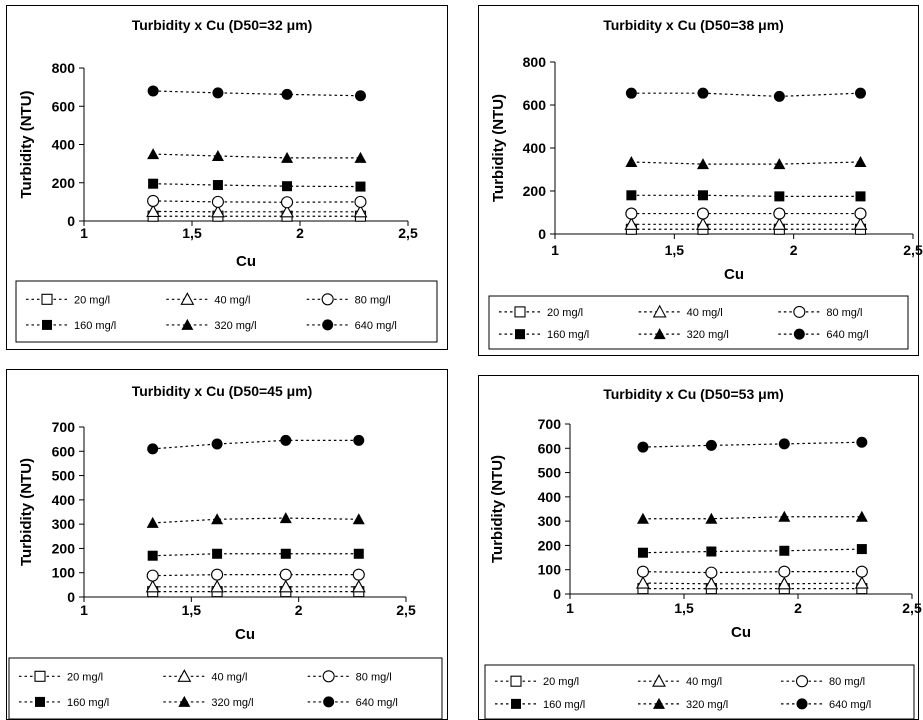 The width and height of the screenshot is (923, 720). Describe the element at coordinates (542, 234) in the screenshot. I see `y-tick-label: 0` at that location.